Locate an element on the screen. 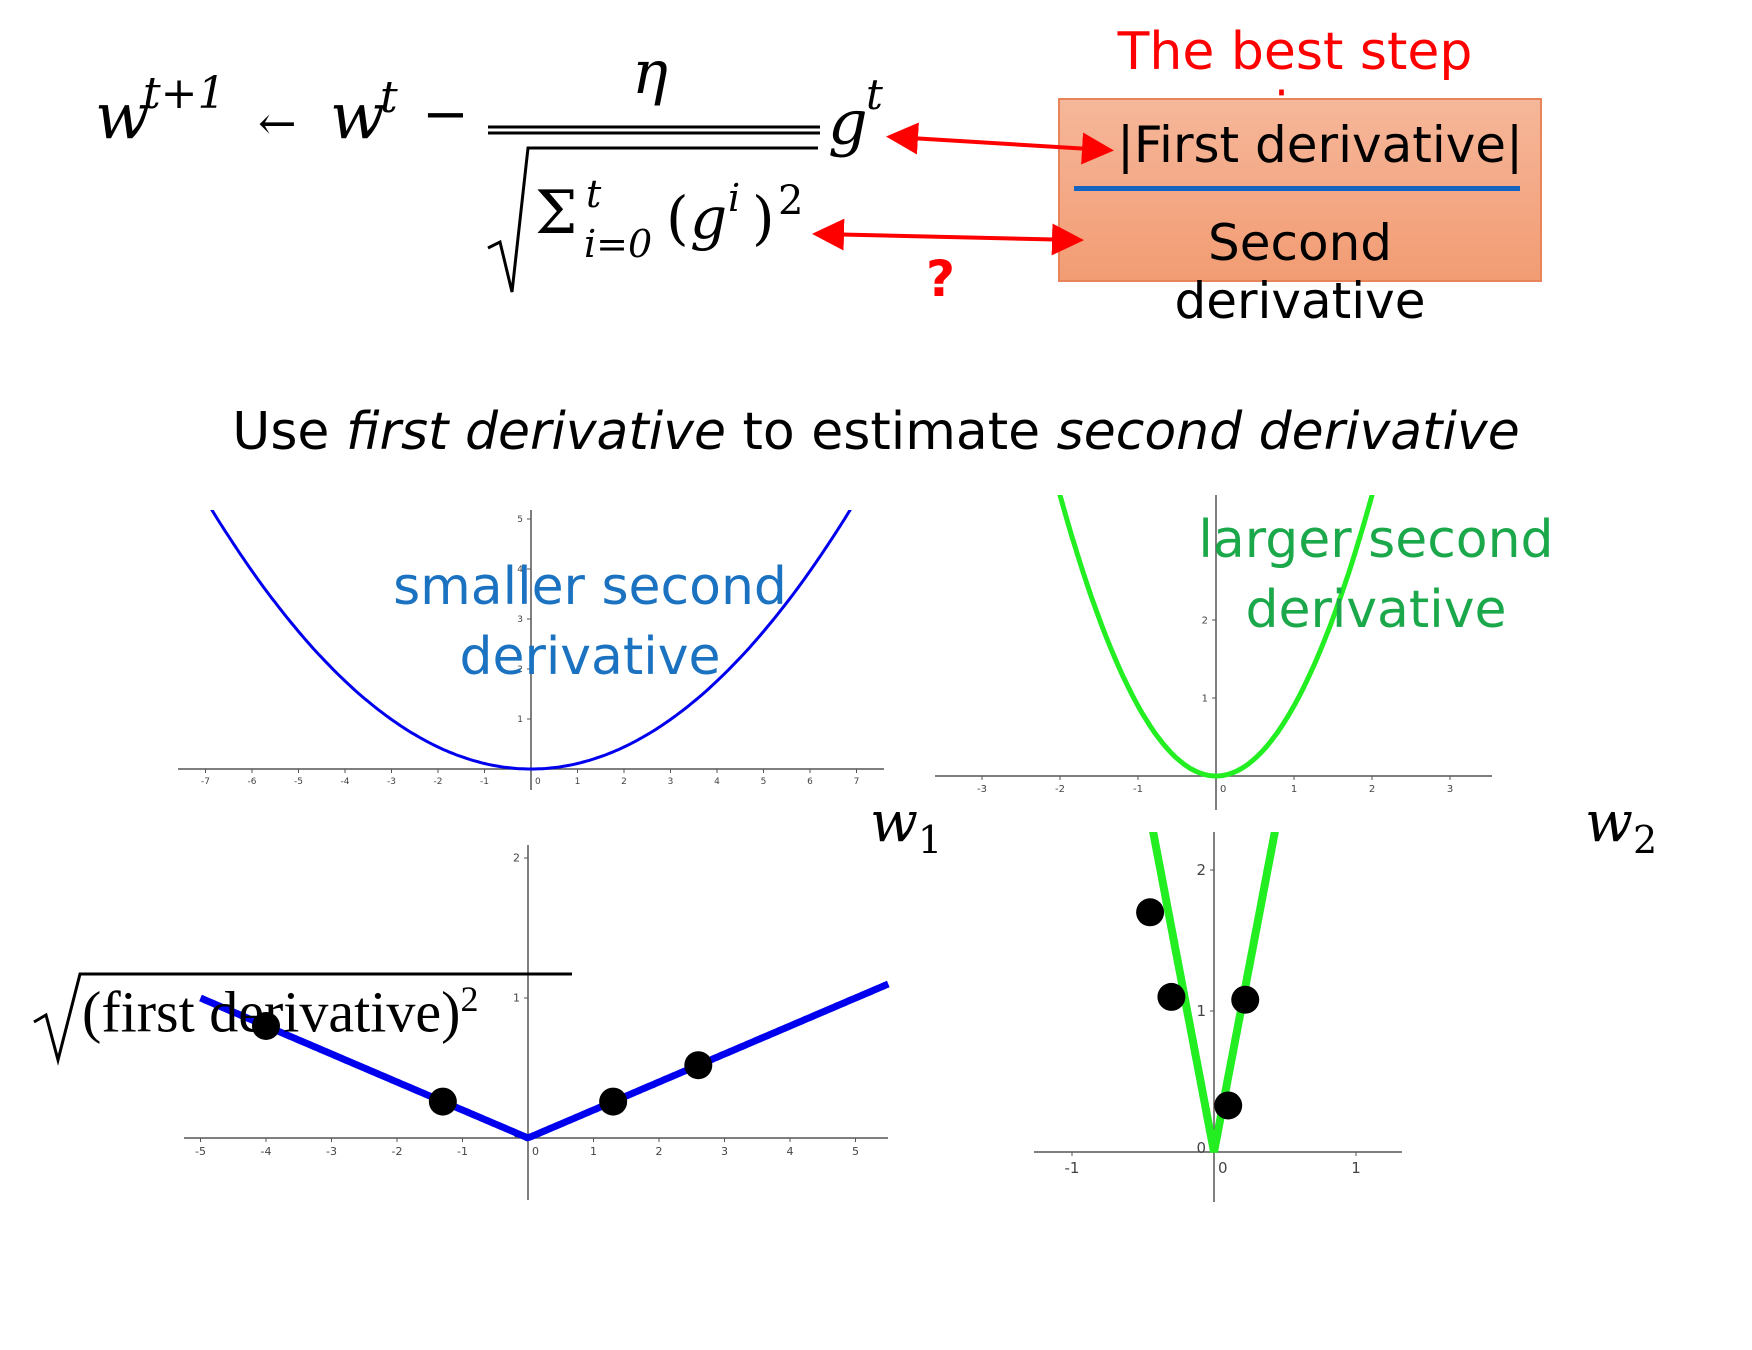 The height and width of the screenshot is (1350, 1752). chart-1-x-tick-label: 7 is located at coordinates (857, 782).